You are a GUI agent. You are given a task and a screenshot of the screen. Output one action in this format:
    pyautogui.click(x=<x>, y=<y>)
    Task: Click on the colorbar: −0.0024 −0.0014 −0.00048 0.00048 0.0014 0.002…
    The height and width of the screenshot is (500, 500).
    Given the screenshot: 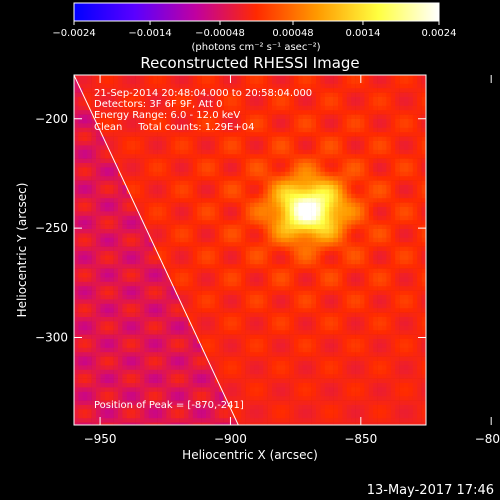 What is the action you would take?
    pyautogui.click(x=254, y=27)
    